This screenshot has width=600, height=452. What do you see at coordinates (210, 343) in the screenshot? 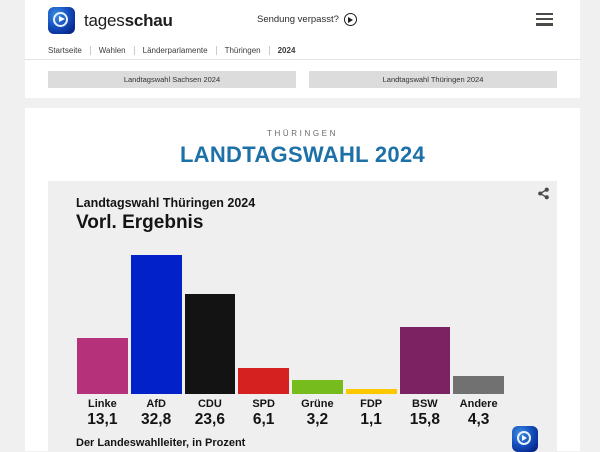
I see `bar-cdu` at bounding box center [210, 343].